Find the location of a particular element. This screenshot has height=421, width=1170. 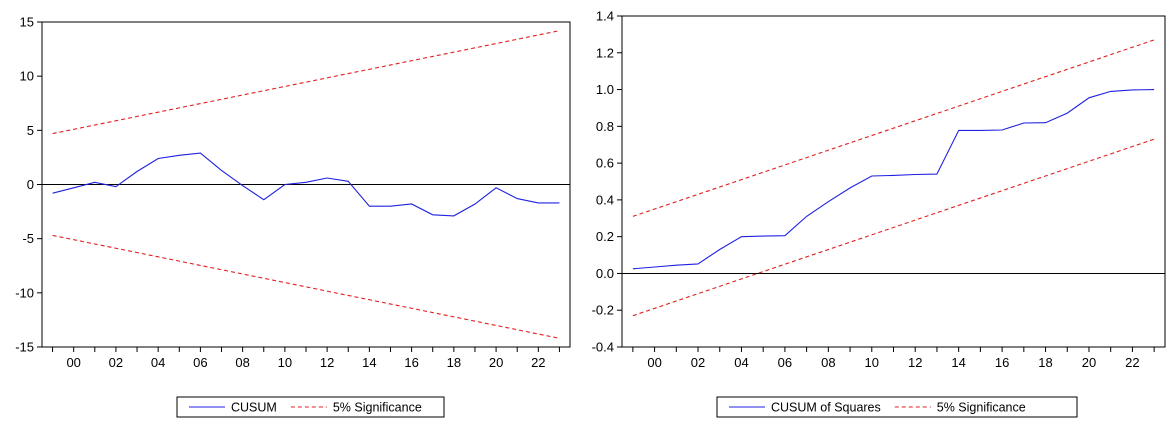

legend: CUSUM of Squares 5% Significance is located at coordinates (897, 407).